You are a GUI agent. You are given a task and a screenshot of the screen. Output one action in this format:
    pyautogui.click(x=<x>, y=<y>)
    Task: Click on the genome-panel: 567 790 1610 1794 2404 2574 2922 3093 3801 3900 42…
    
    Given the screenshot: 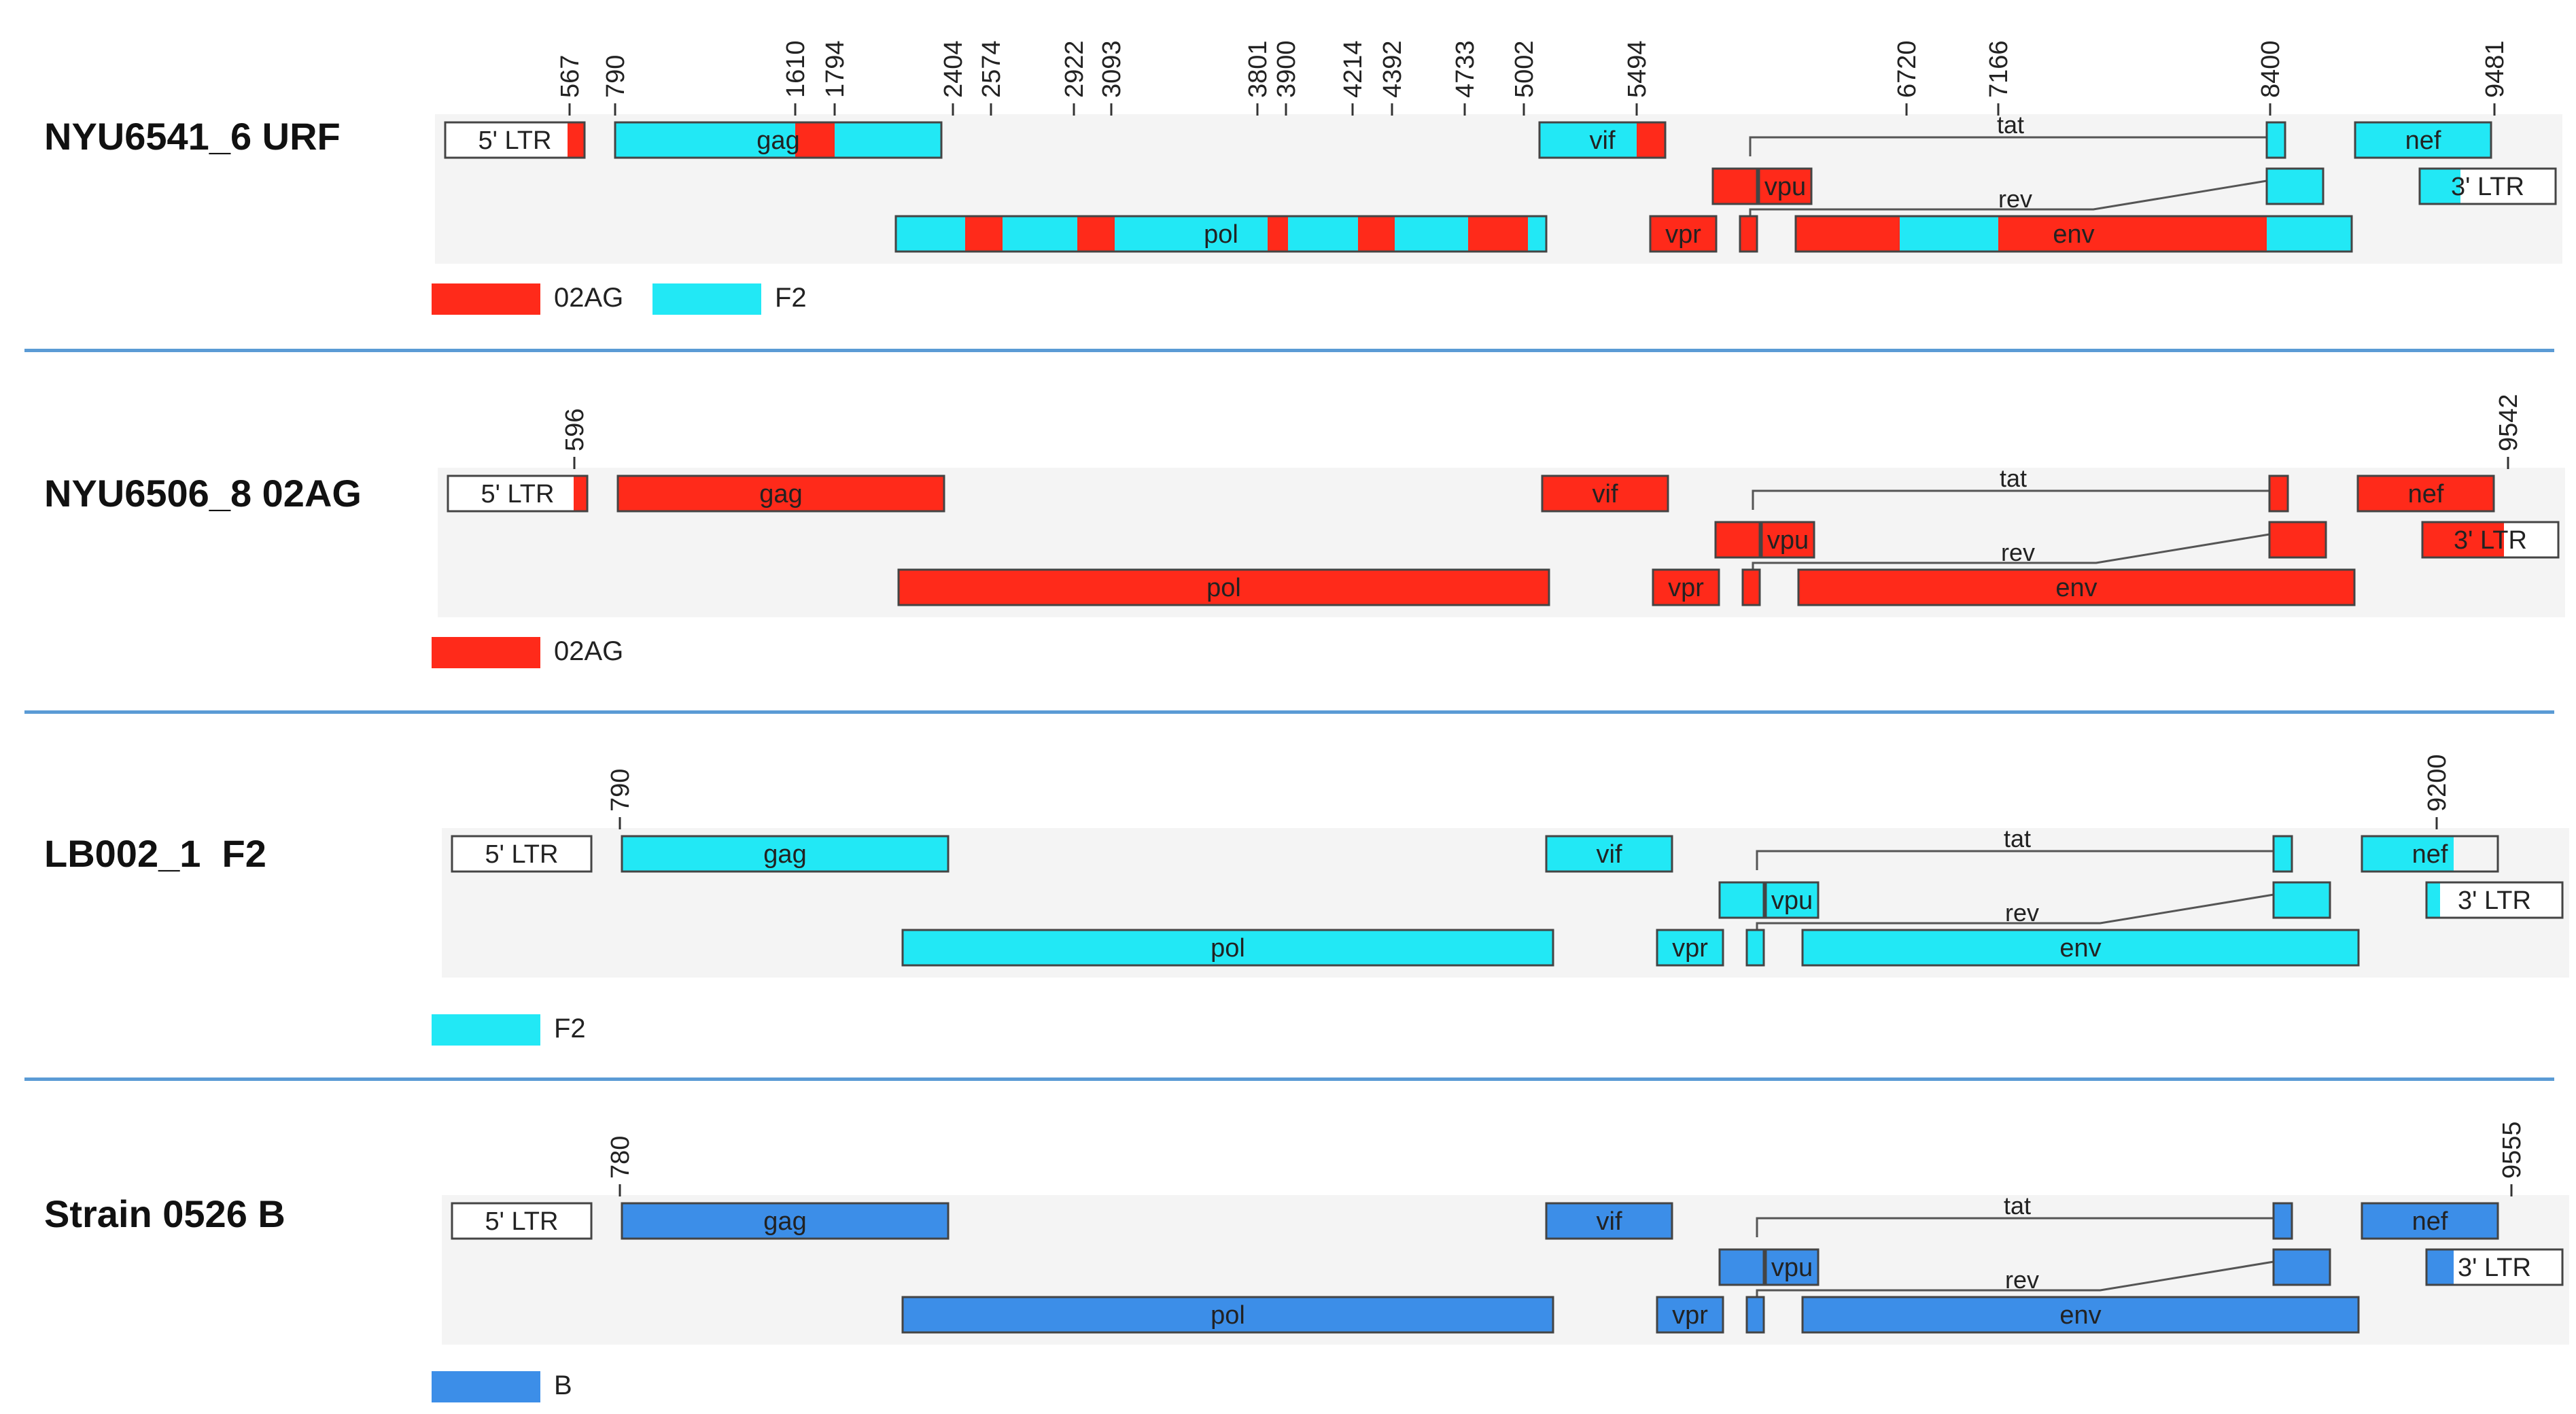 What is the action you would take?
    pyautogui.click(x=1498, y=152)
    